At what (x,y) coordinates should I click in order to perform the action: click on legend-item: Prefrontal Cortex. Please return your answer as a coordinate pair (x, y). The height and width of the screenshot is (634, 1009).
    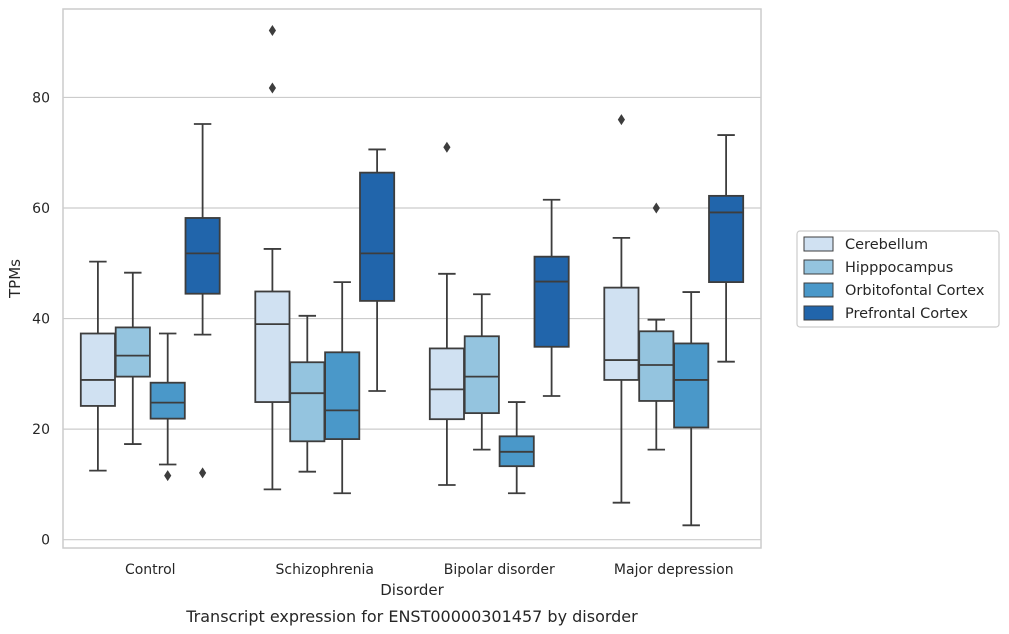
    Looking at the image, I should click on (885, 313).